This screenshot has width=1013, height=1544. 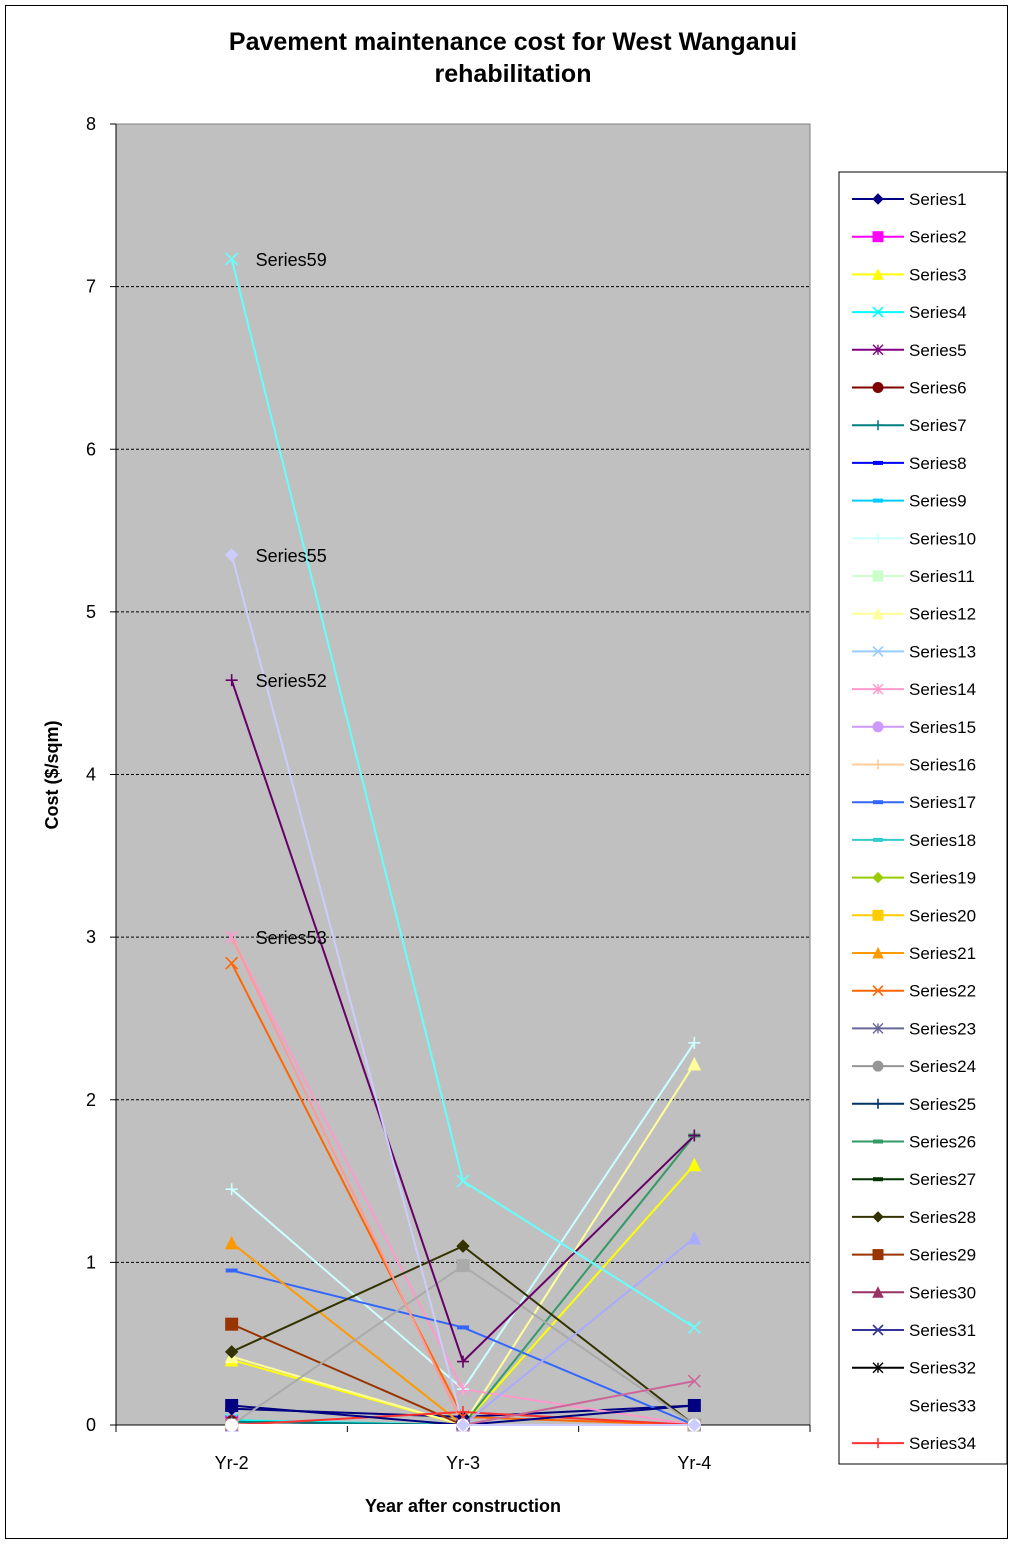 I want to click on legend-item-Series10: Series10, so click(x=914, y=538).